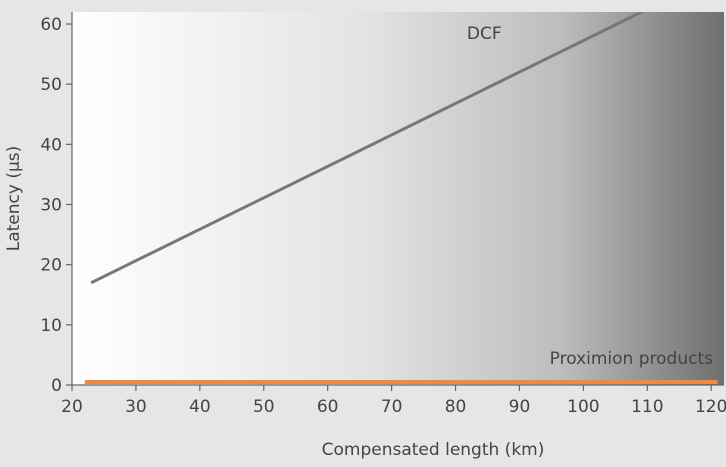 Image resolution: width=726 pixels, height=467 pixels. What do you see at coordinates (51, 266) in the screenshot?
I see `y-tick-label: 20` at bounding box center [51, 266].